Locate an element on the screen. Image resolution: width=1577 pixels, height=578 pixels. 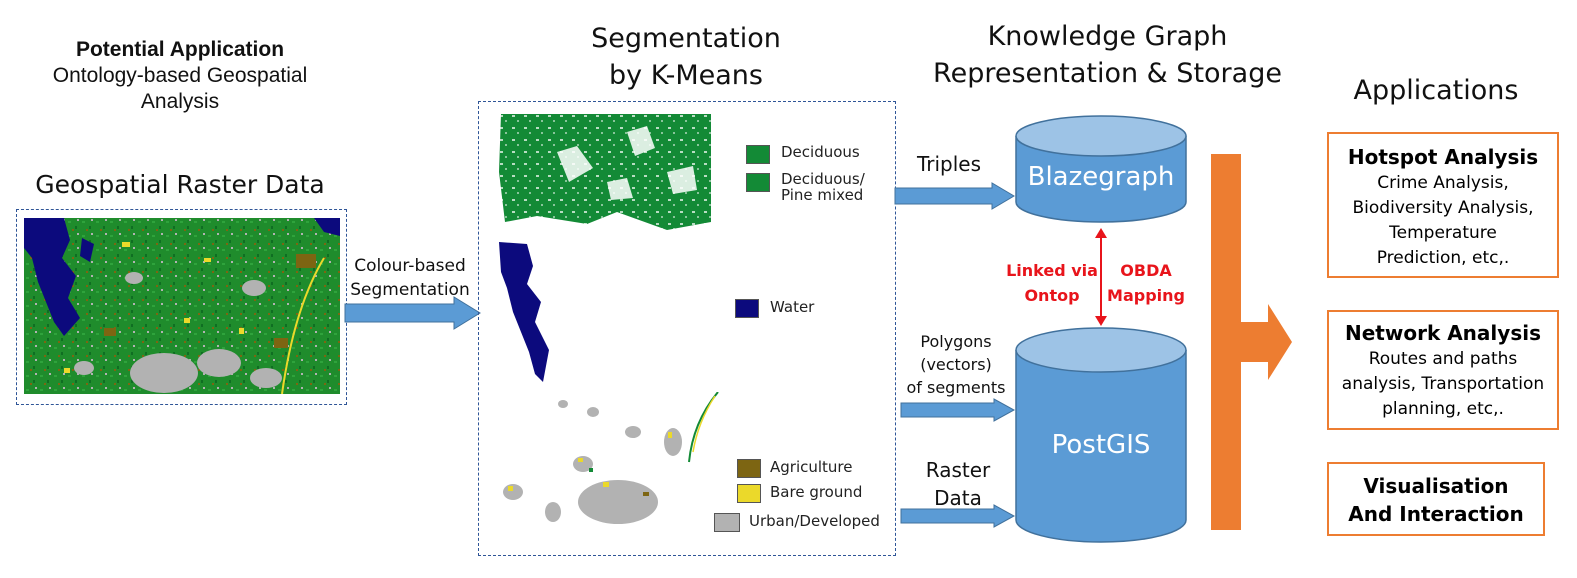
polygons-label-line2: (vectors) is located at coordinates (956, 364).